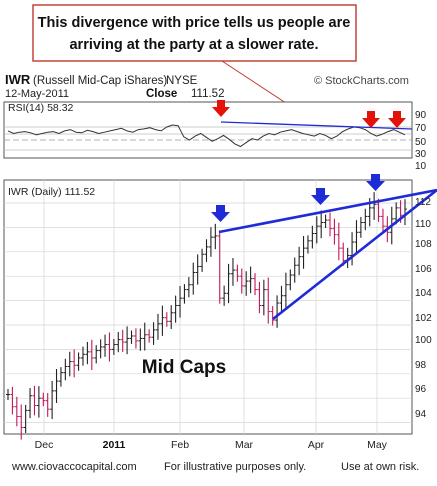 Image resolution: width=437 pixels, height=486 pixels. What do you see at coordinates (316, 125) in the screenshot?
I see `rsi-divergence-trendline` at bounding box center [316, 125].